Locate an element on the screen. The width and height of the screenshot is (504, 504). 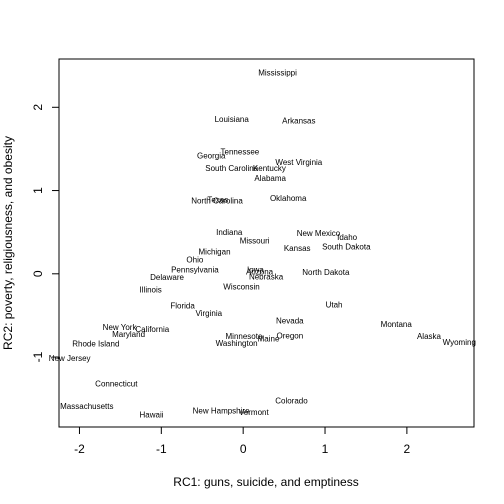
state-point-label: Utah is located at coordinates (334, 305).